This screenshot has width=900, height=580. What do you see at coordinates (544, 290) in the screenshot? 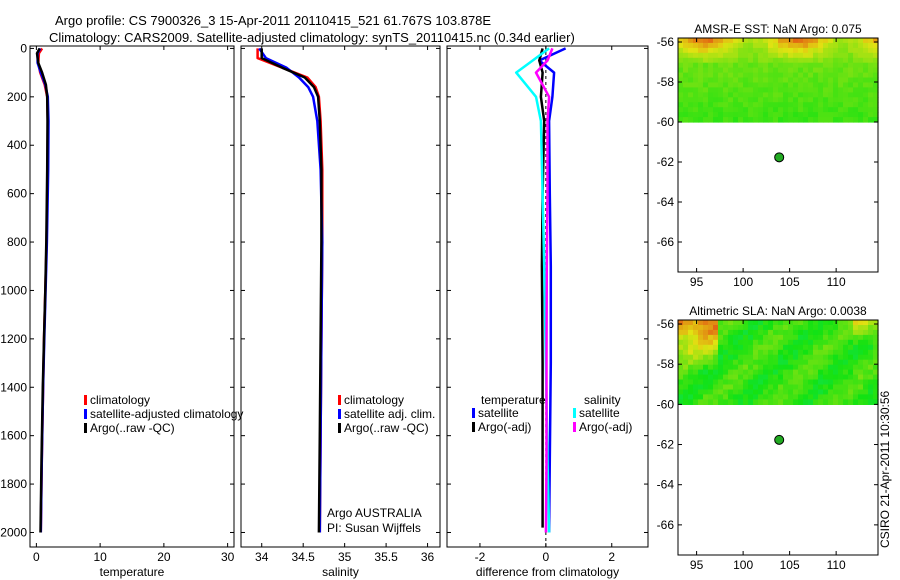
I see `series-line-salinity-argo-adj-` at bounding box center [544, 290].